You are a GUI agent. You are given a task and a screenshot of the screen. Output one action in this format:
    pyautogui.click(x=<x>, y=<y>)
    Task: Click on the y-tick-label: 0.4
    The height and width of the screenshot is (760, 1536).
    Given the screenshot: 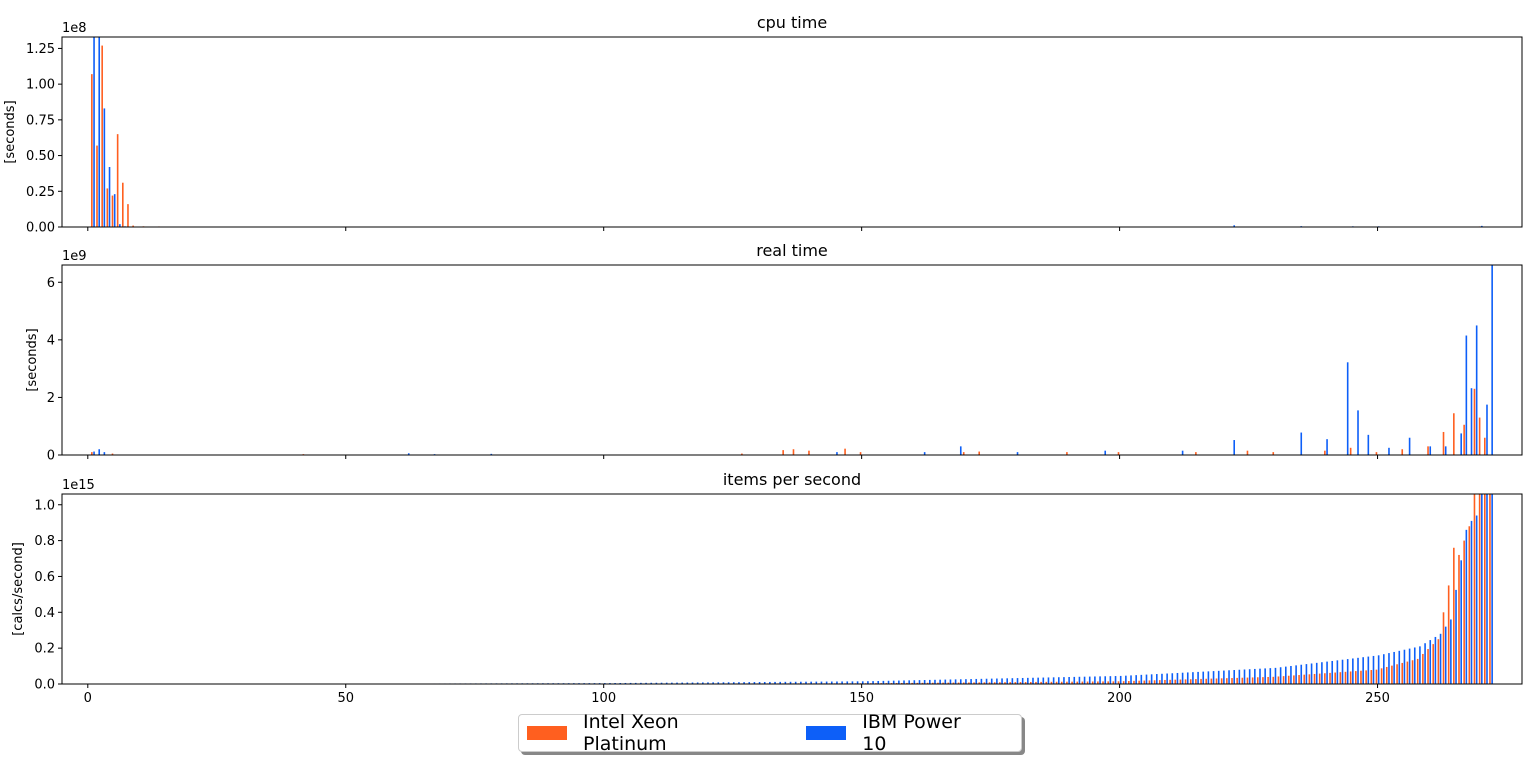 What is the action you would take?
    pyautogui.click(x=44, y=613)
    